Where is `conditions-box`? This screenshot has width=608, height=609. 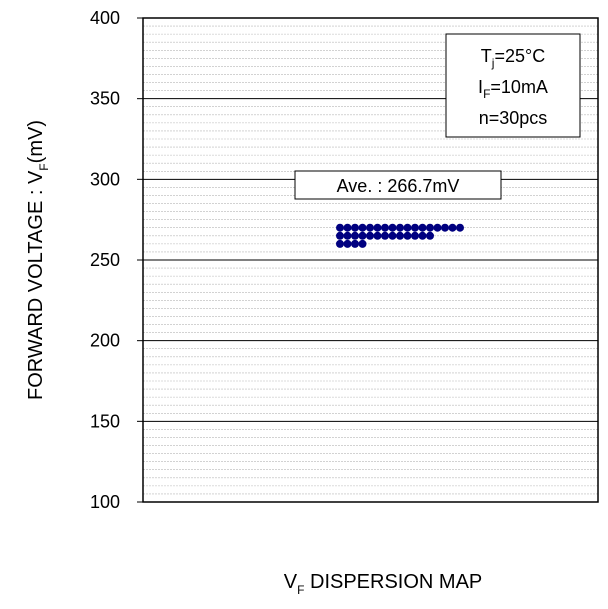 conditions-box is located at coordinates (513, 85).